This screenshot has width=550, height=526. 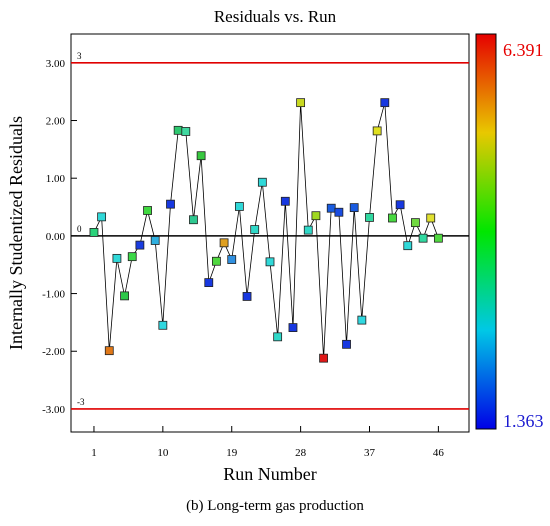 I want to click on y-tick-label: 1.00, so click(x=56, y=179).